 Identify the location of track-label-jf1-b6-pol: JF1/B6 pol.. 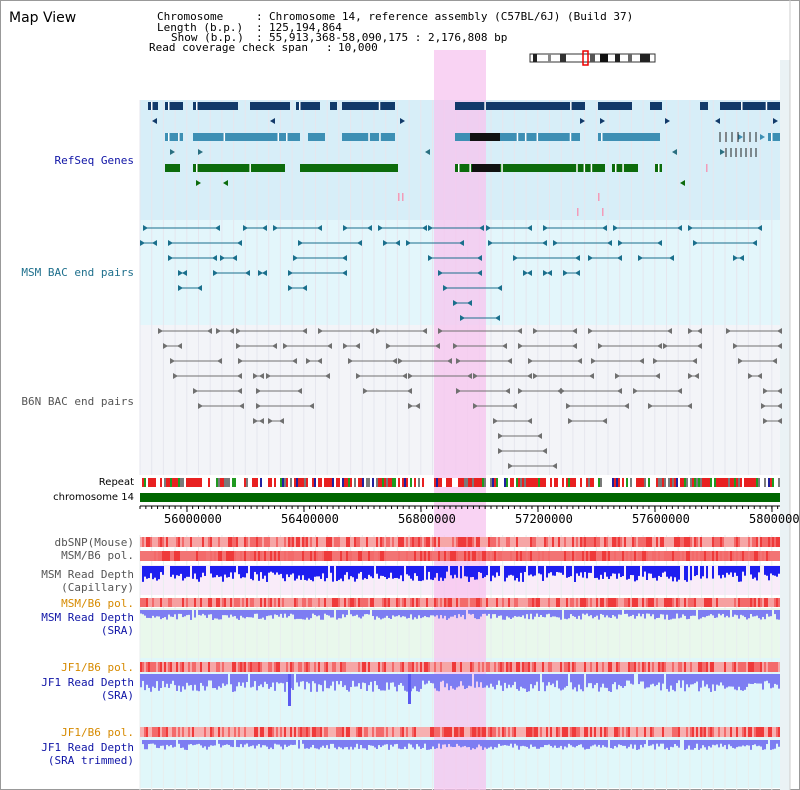
(97, 667).